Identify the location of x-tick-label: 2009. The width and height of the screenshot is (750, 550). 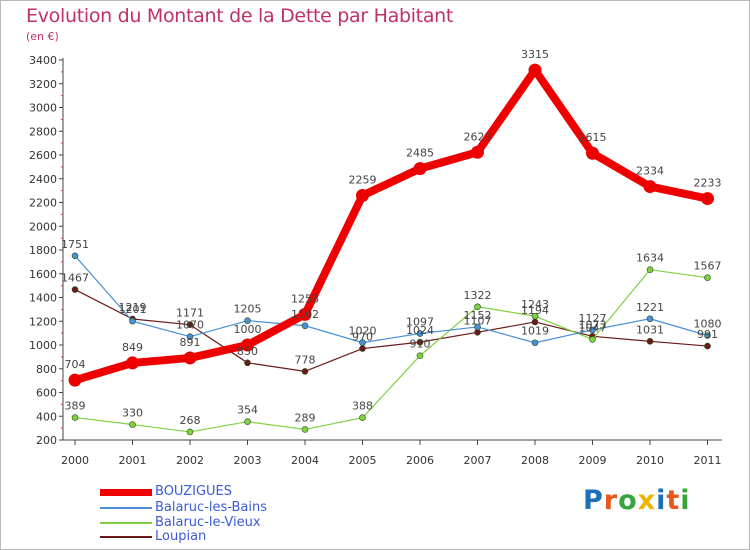
(593, 460).